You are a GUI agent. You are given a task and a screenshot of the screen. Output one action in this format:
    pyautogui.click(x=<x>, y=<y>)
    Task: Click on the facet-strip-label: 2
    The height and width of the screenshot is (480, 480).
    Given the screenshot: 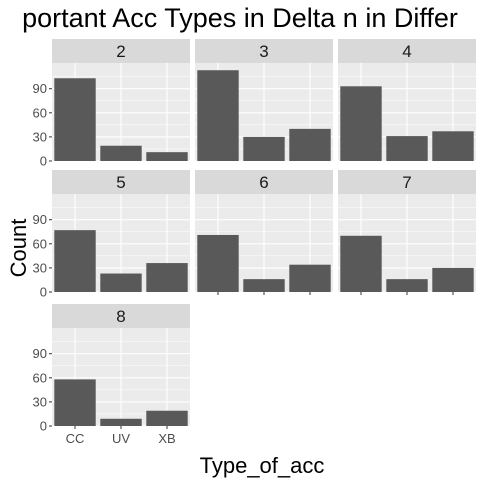 What is the action you would take?
    pyautogui.click(x=120, y=51)
    